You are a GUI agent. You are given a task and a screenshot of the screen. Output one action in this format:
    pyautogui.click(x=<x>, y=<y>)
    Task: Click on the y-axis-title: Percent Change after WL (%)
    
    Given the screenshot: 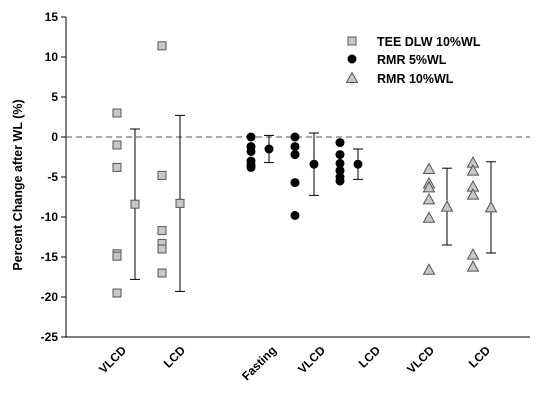 What is the action you would take?
    pyautogui.click(x=18, y=184)
    